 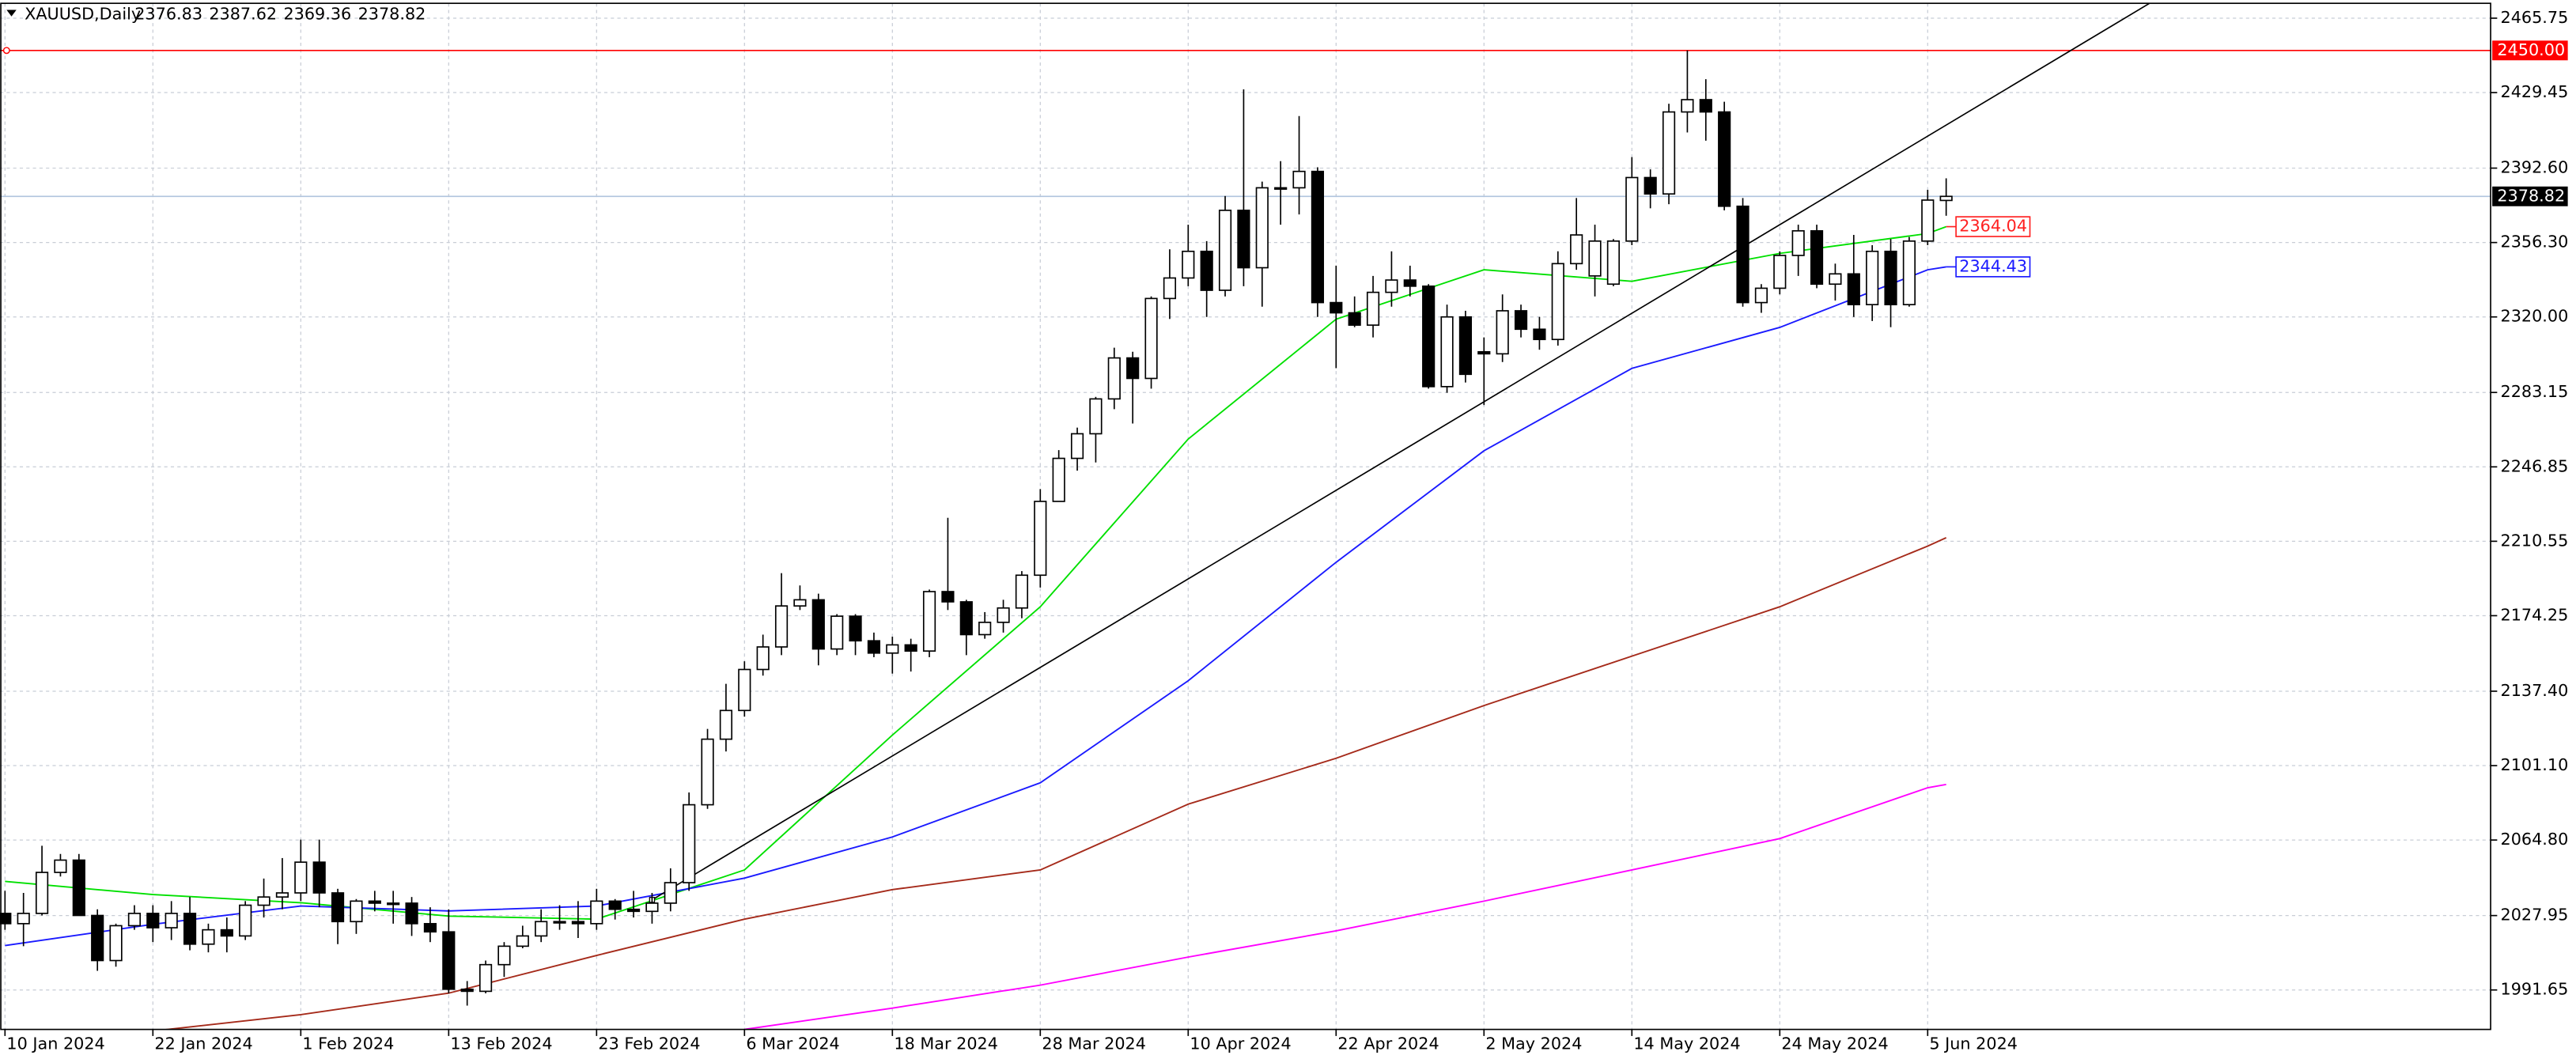 What do you see at coordinates (1388, 1043) in the screenshot?
I see `x-tick-label: 22 Apr 2024` at bounding box center [1388, 1043].